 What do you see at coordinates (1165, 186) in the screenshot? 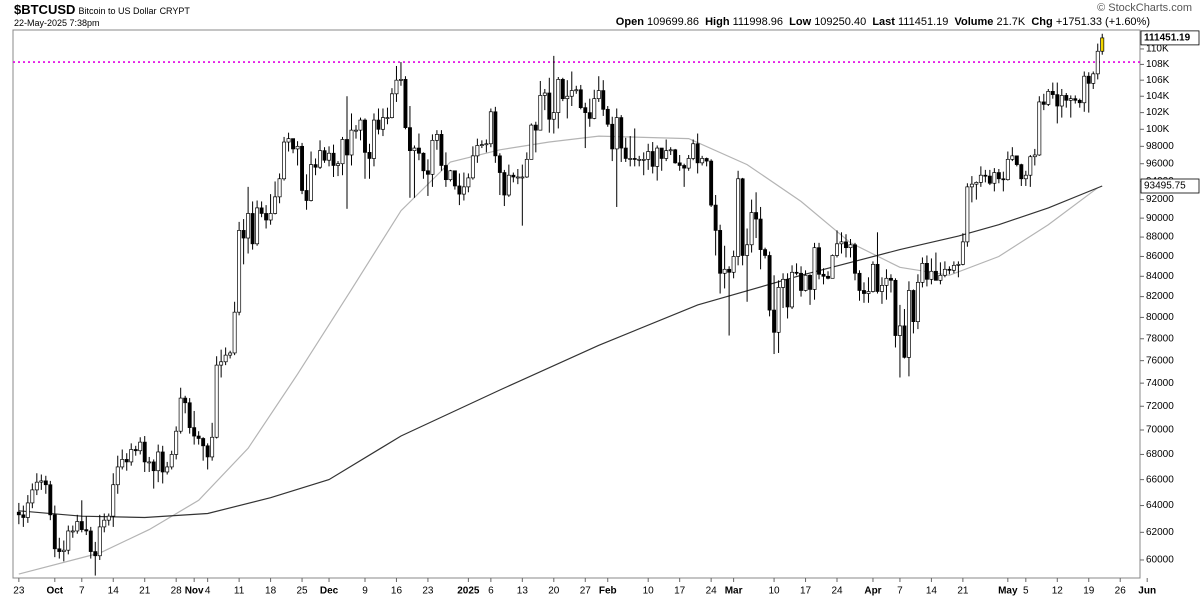
I see `value-flag: 93495.75` at bounding box center [1165, 186].